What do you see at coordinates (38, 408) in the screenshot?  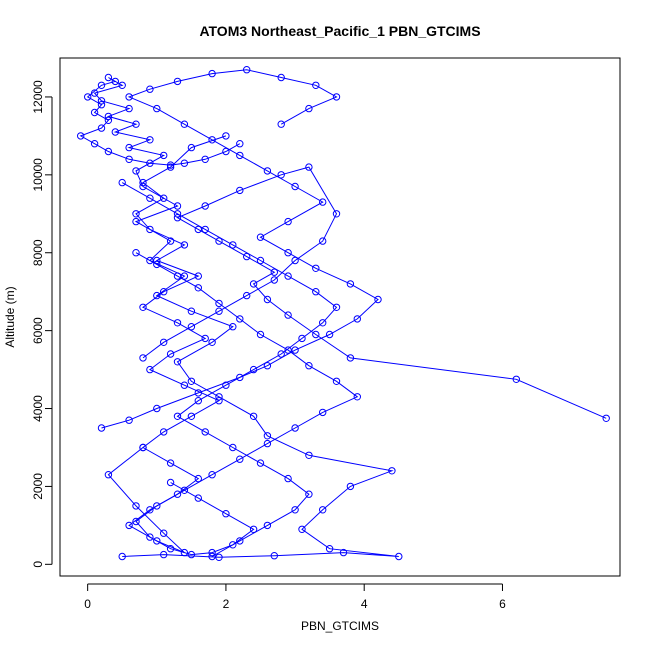 I see `y-tick-label: 4000` at bounding box center [38, 408].